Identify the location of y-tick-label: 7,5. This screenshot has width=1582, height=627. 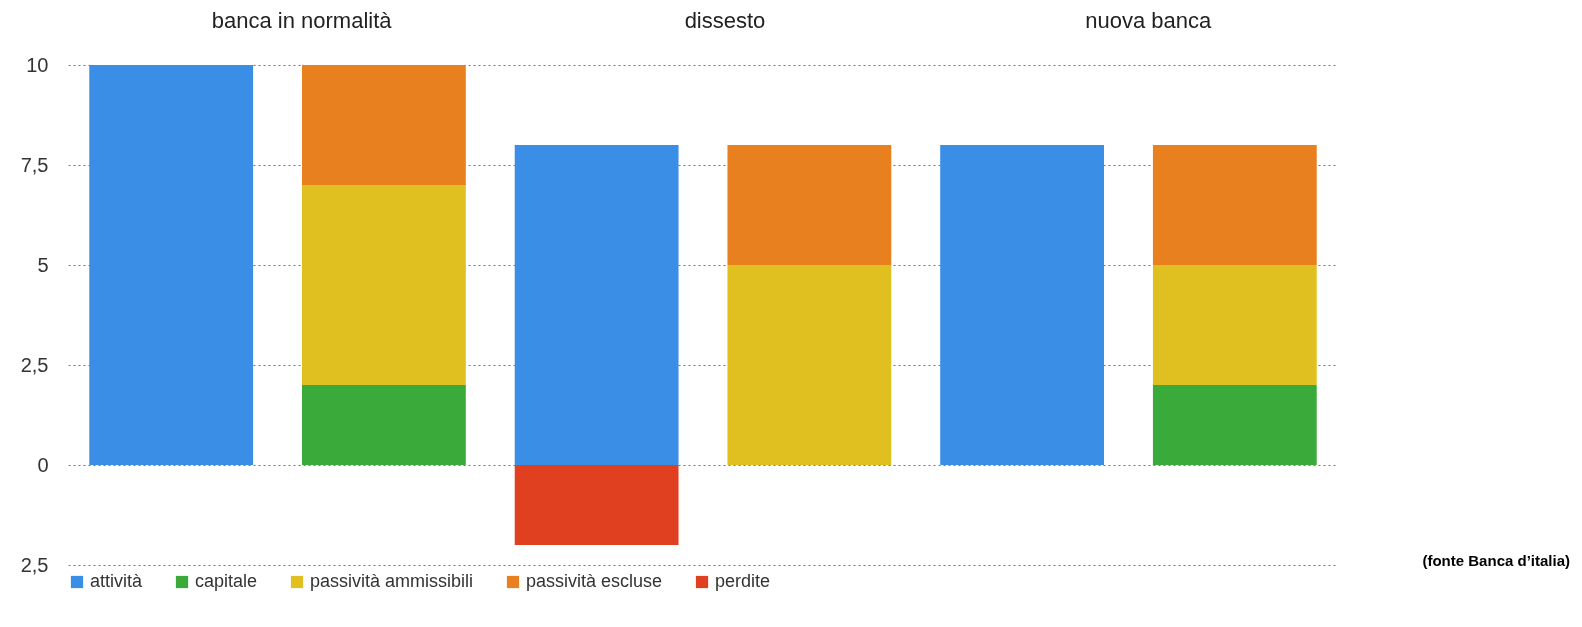
(34, 164).